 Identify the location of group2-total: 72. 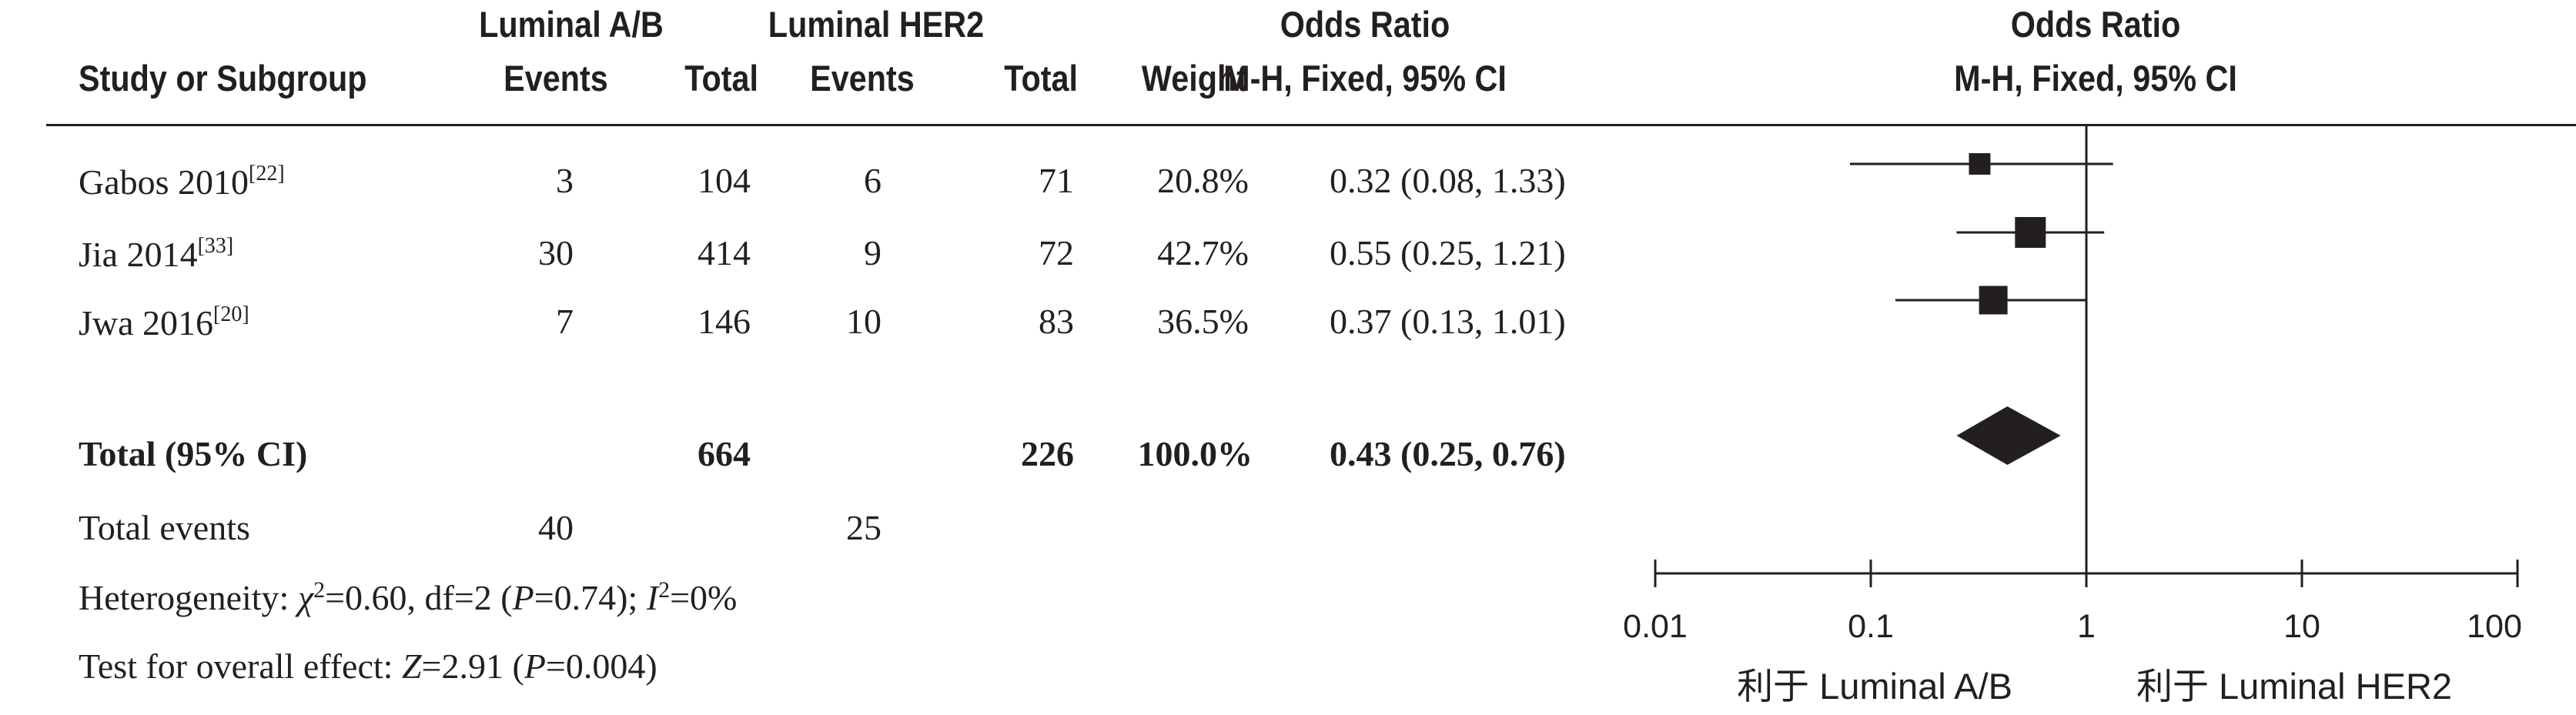
(1056, 252).